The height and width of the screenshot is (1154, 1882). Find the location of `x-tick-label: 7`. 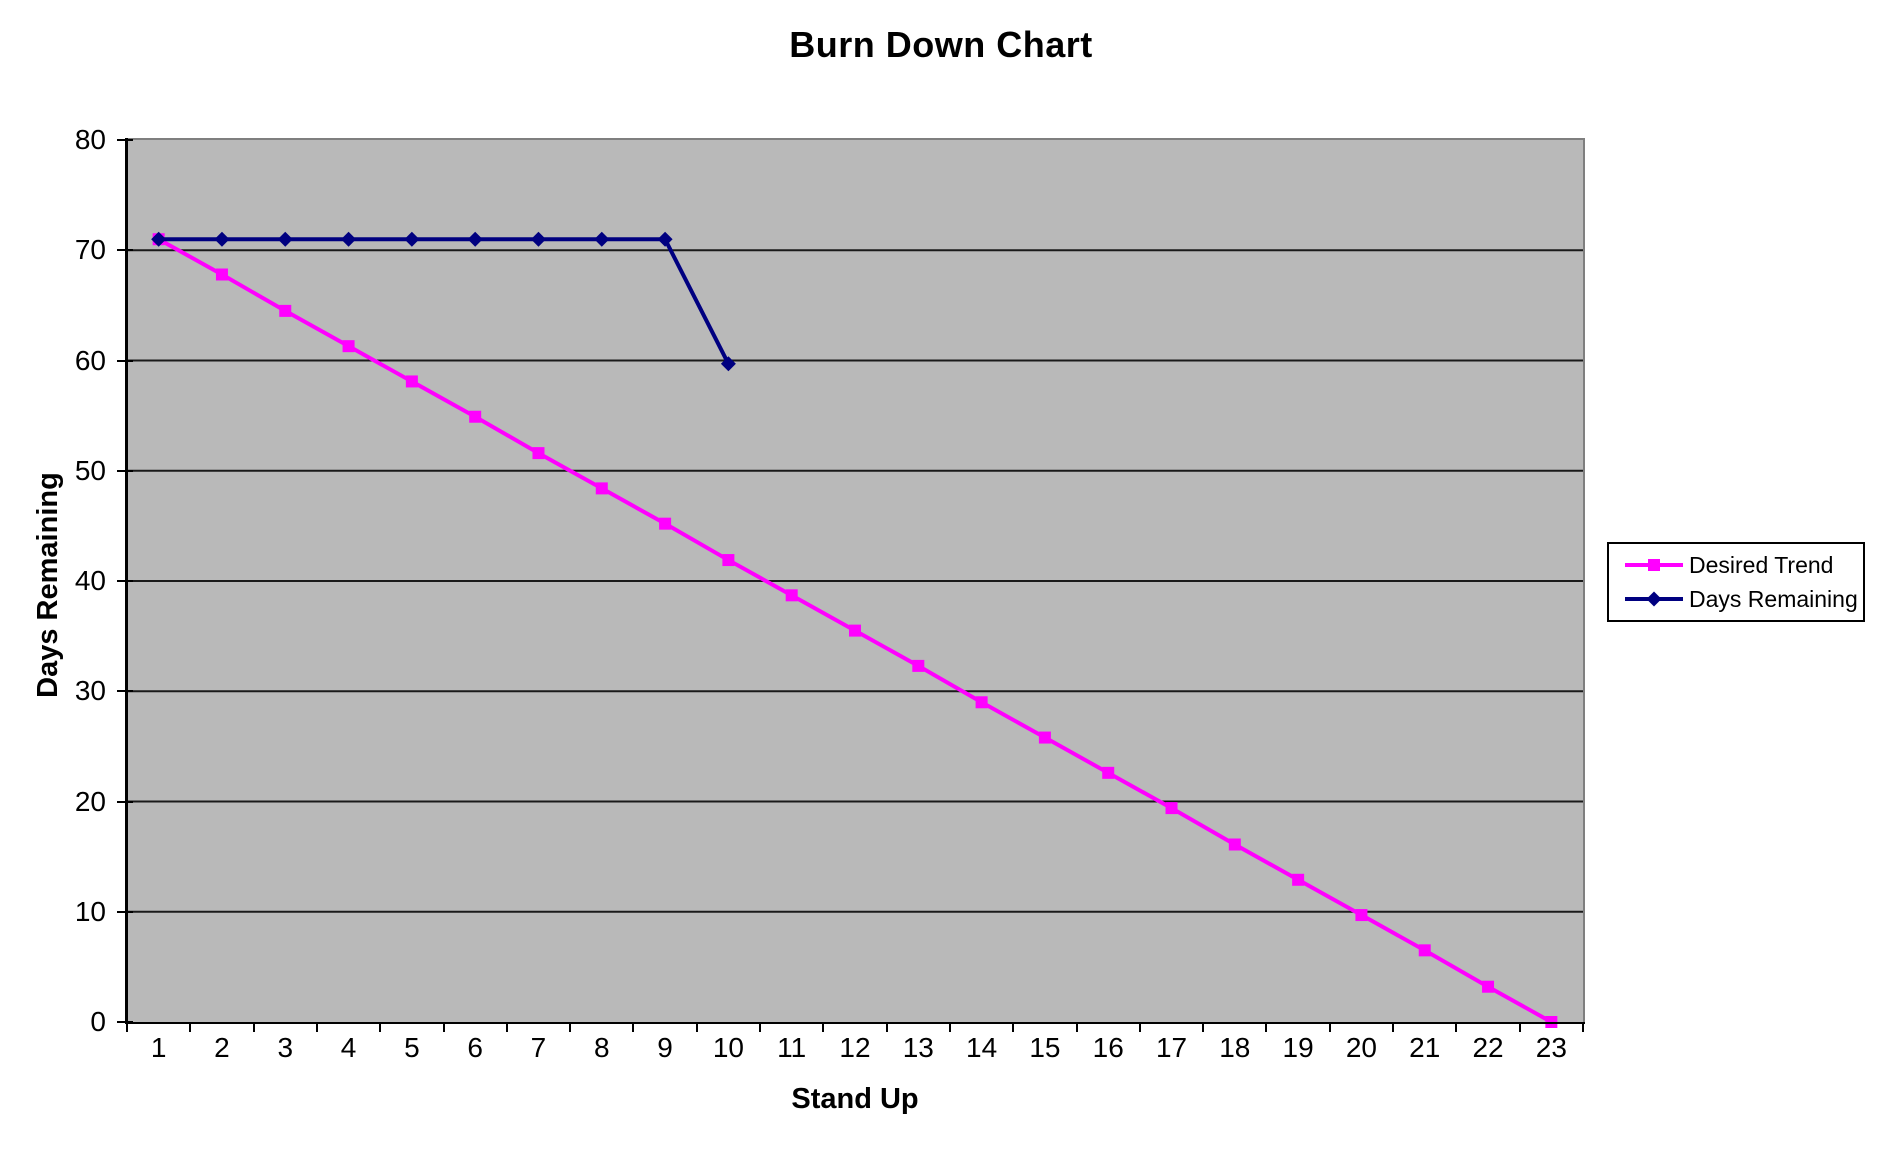

x-tick-label: 7 is located at coordinates (538, 1047).